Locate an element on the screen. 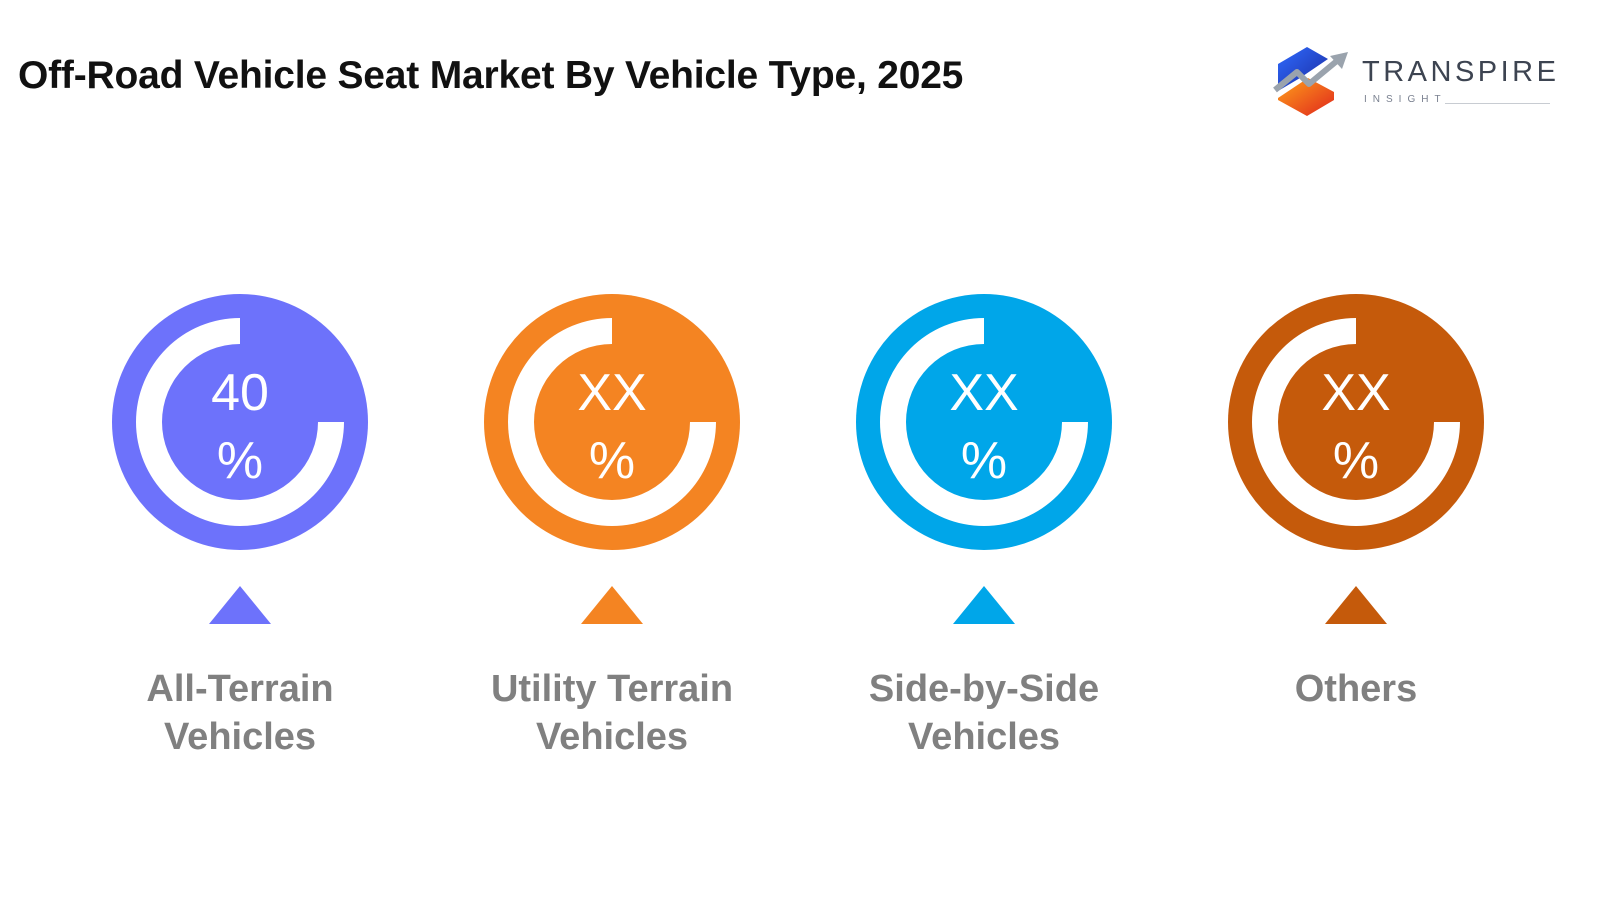  logo-name: TRANSPIRE is located at coordinates (1461, 72).